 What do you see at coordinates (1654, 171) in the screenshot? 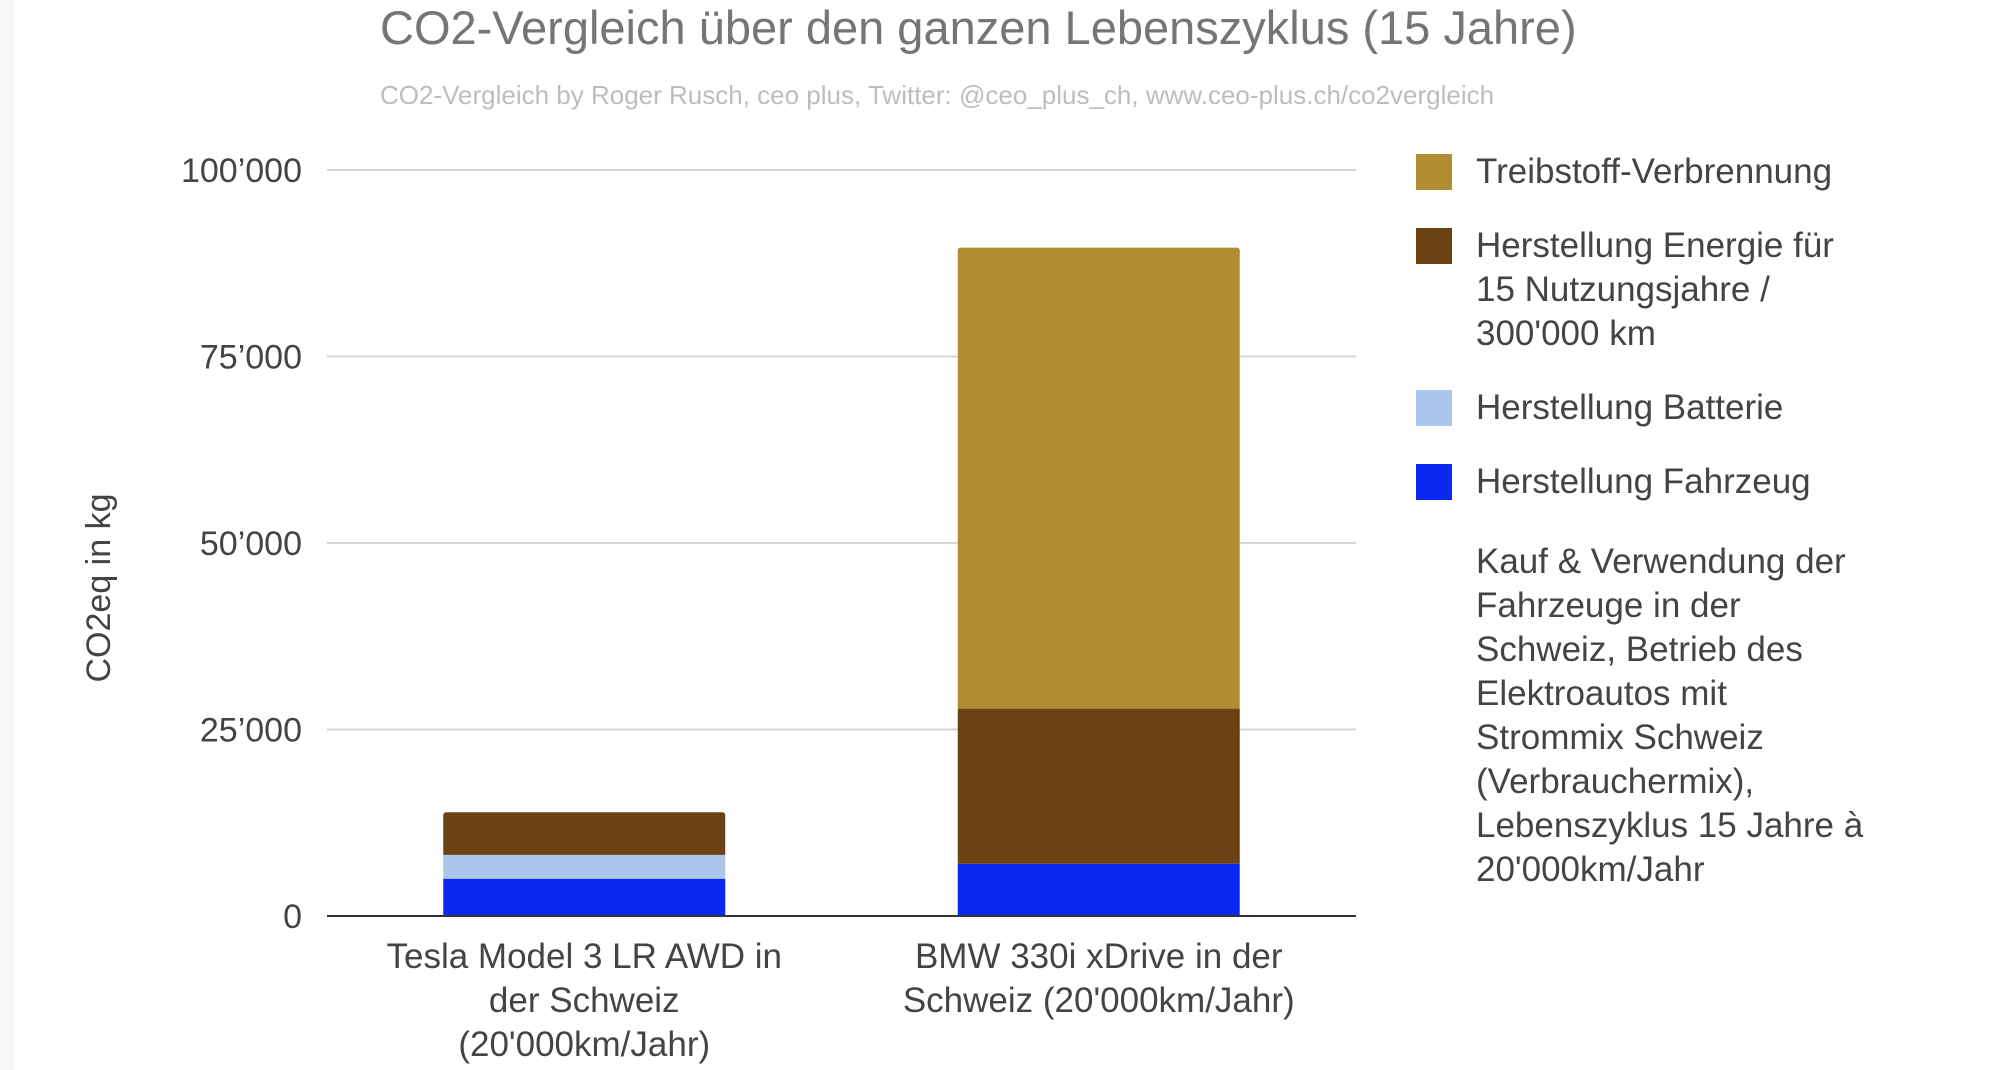
I see `legend-label: Treibstoff-Verbrennung` at bounding box center [1654, 171].